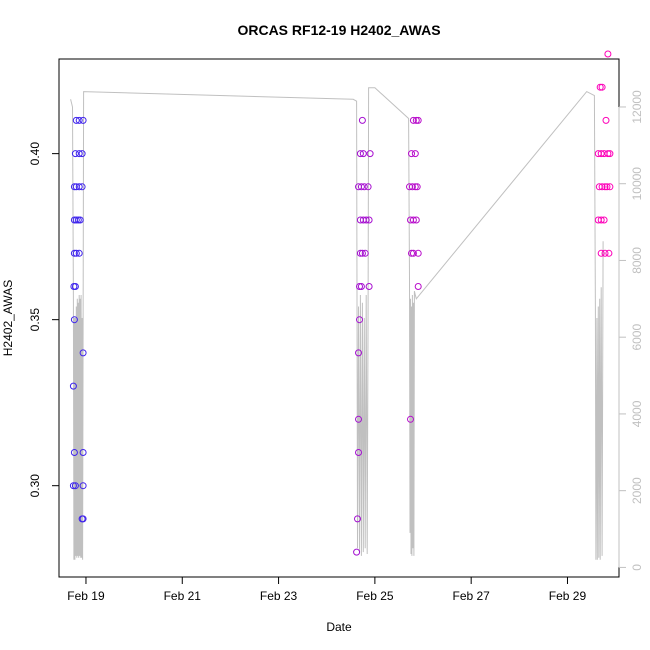 The height and width of the screenshot is (650, 650). Describe the element at coordinates (637, 567) in the screenshot. I see `y2-tick-label: 0` at that location.